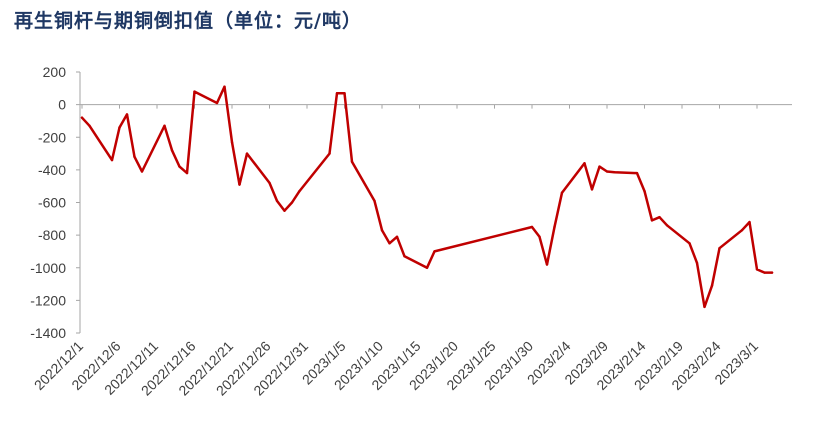 Image resolution: width=816 pixels, height=441 pixels. I want to click on y-tick-label: 0, so click(62, 105).